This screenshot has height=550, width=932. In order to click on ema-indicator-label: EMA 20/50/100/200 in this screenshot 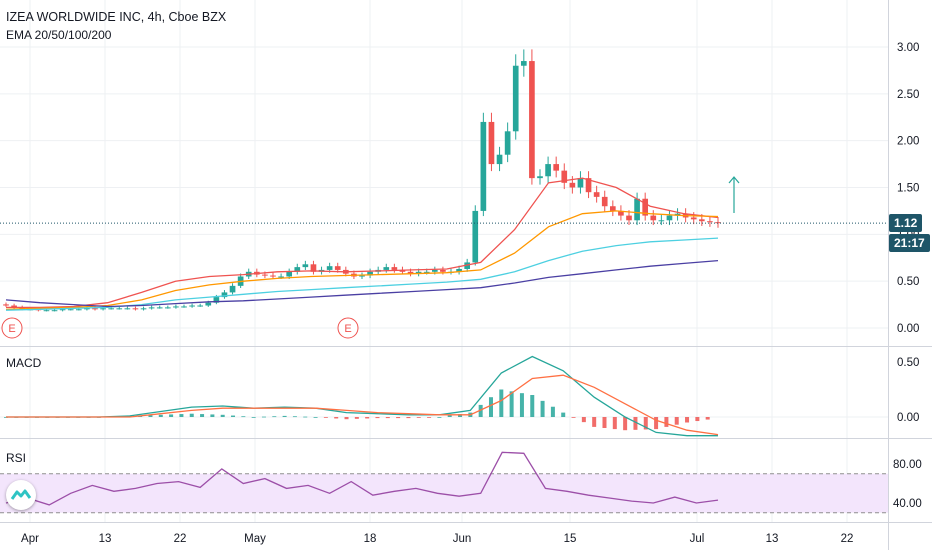, I will do `click(59, 35)`.